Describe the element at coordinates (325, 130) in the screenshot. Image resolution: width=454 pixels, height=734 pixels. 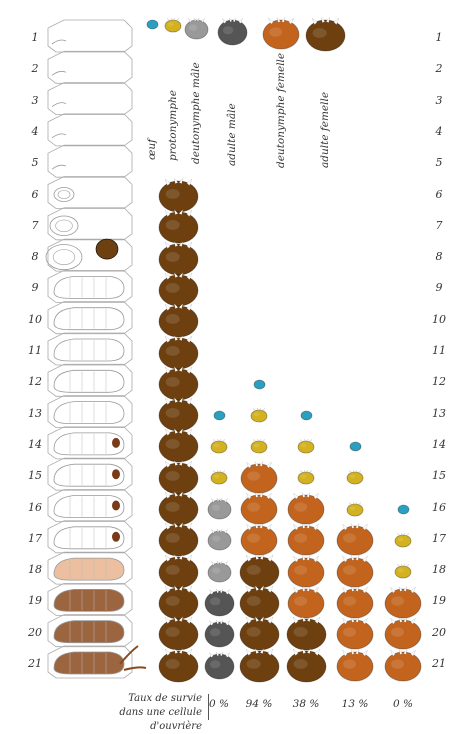
I see `legend-label: adulte femelle` at that location.